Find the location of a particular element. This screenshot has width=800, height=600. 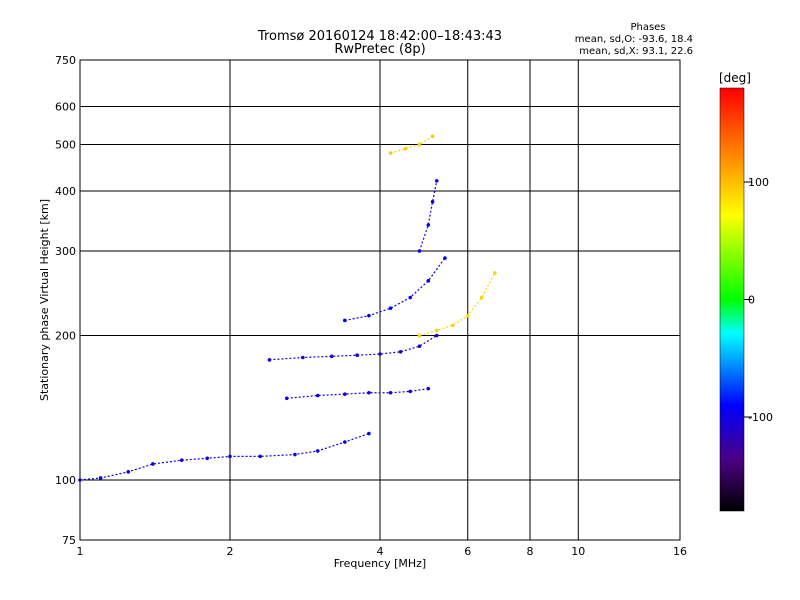

y-tick-label: 300 is located at coordinates (65, 251).